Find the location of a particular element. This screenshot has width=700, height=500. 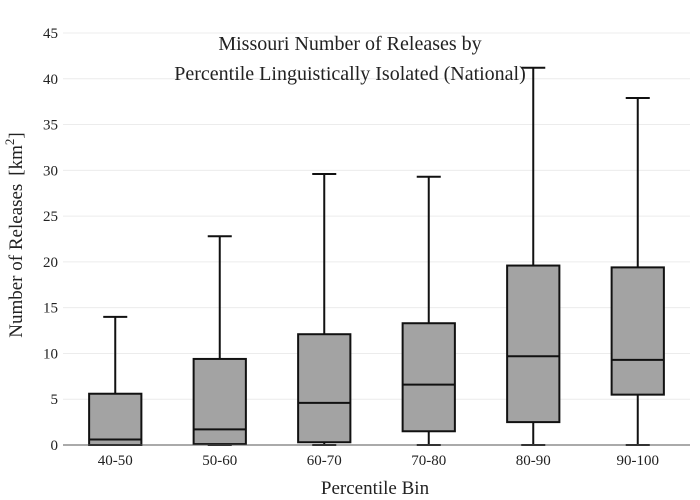

y-tick-label: 35 is located at coordinates (50, 126).